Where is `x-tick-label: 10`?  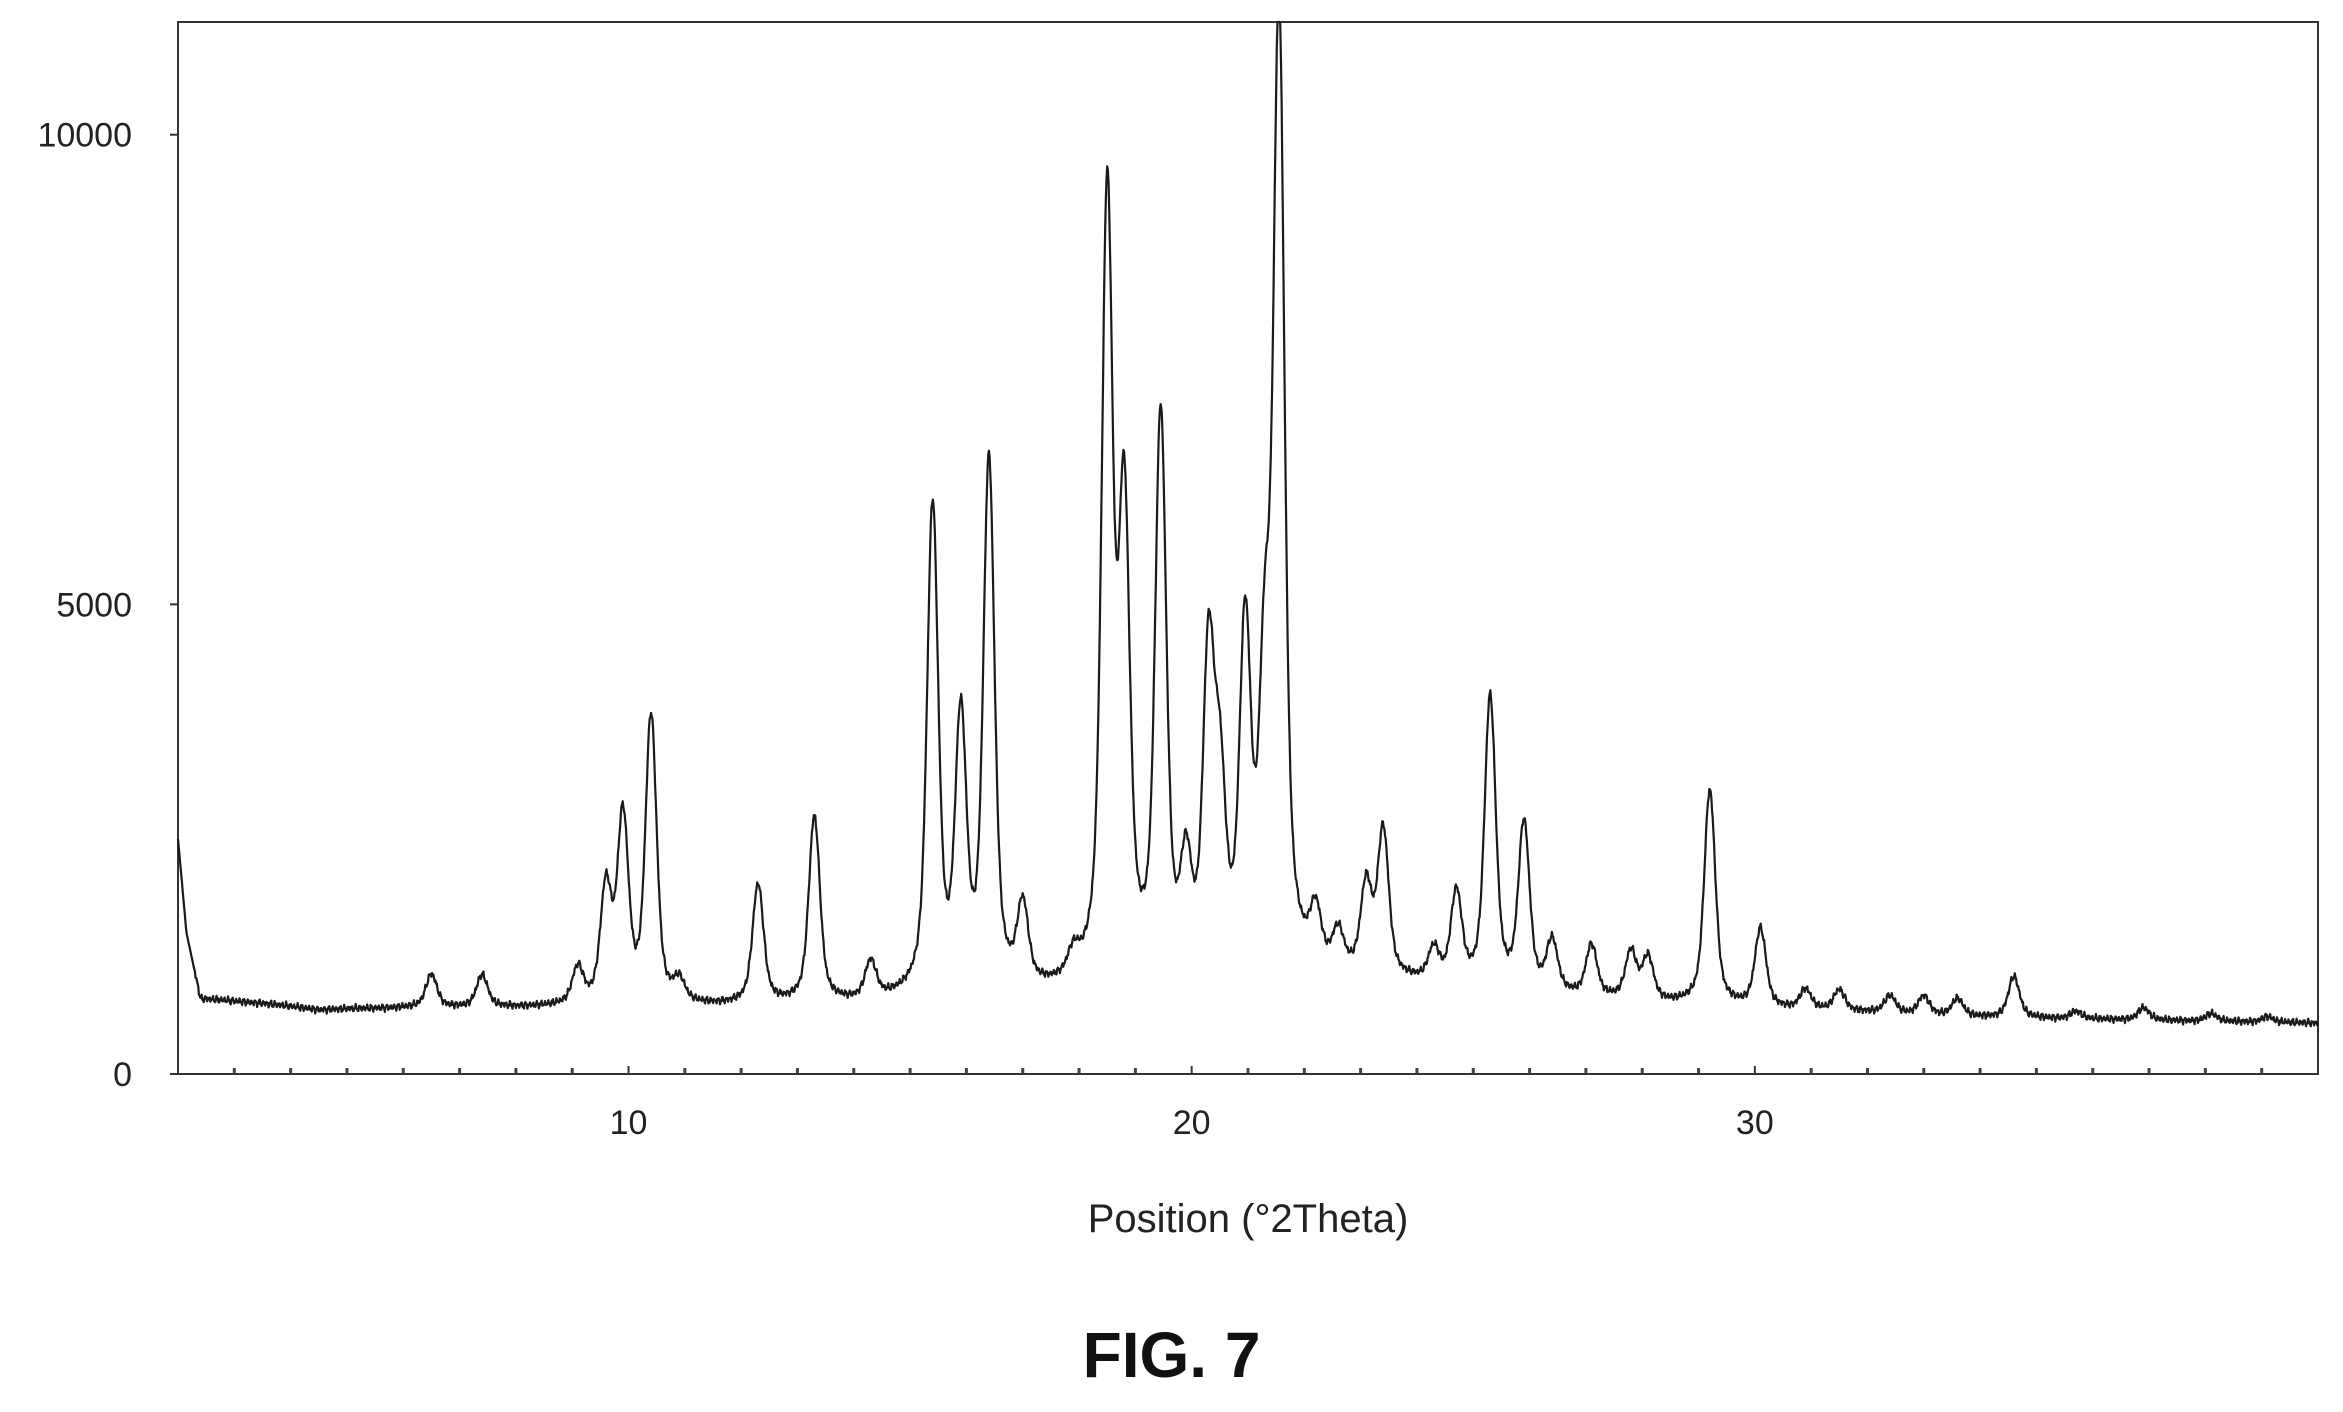 x-tick-label: 10 is located at coordinates (629, 1123).